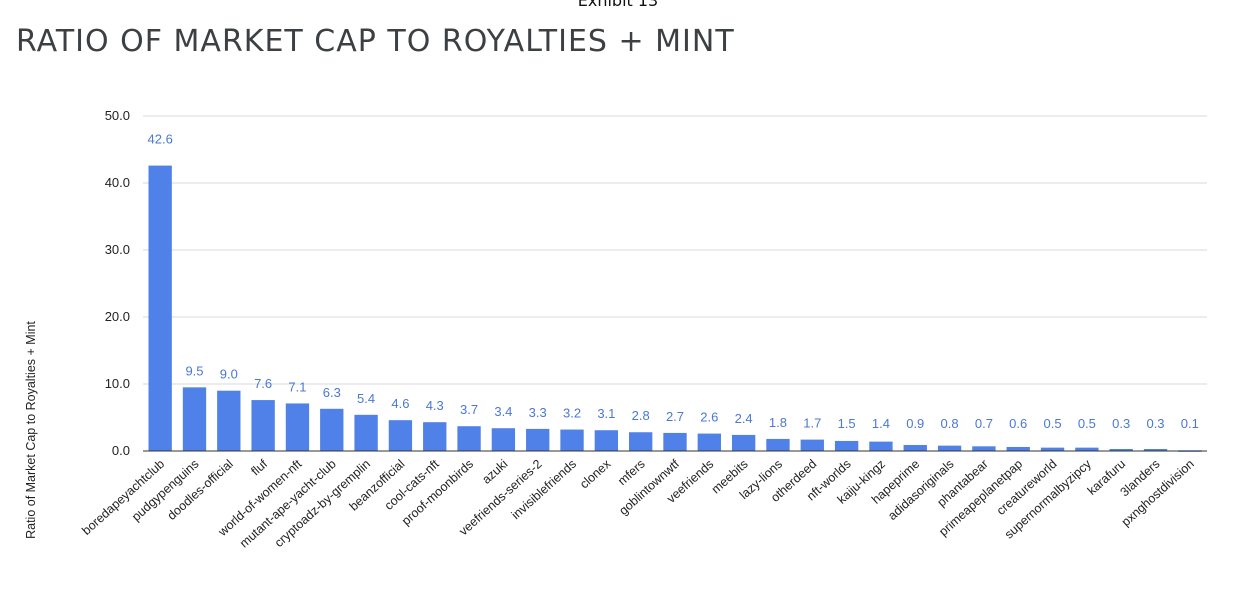 This screenshot has width=1236, height=612. Describe the element at coordinates (160, 139) in the screenshot. I see `data-label: 42.6` at that location.